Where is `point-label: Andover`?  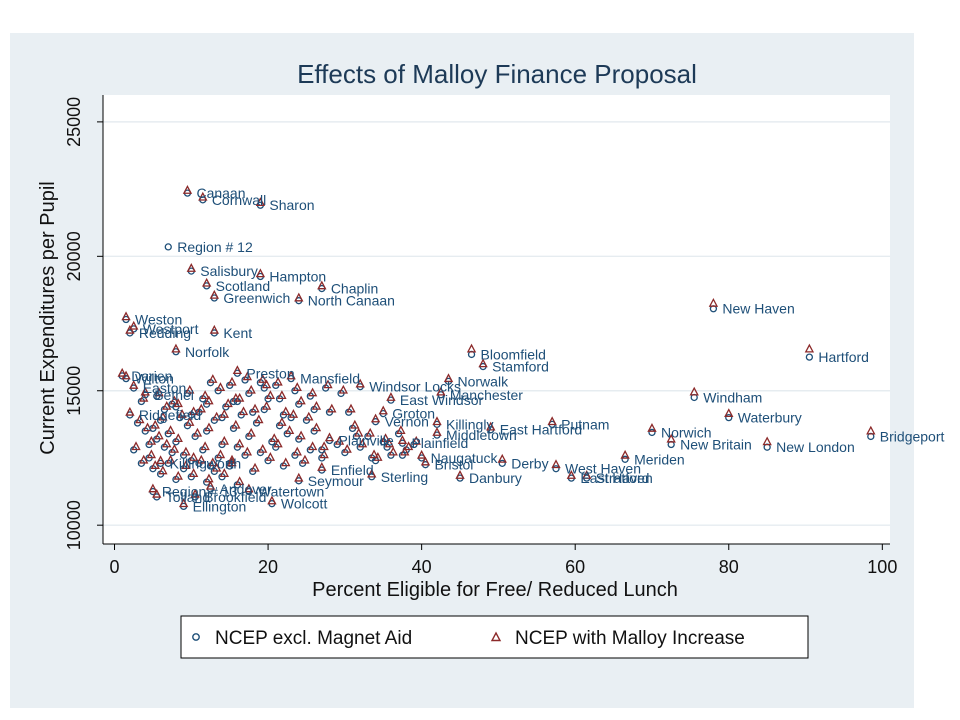 point-label: Andover is located at coordinates (245, 489).